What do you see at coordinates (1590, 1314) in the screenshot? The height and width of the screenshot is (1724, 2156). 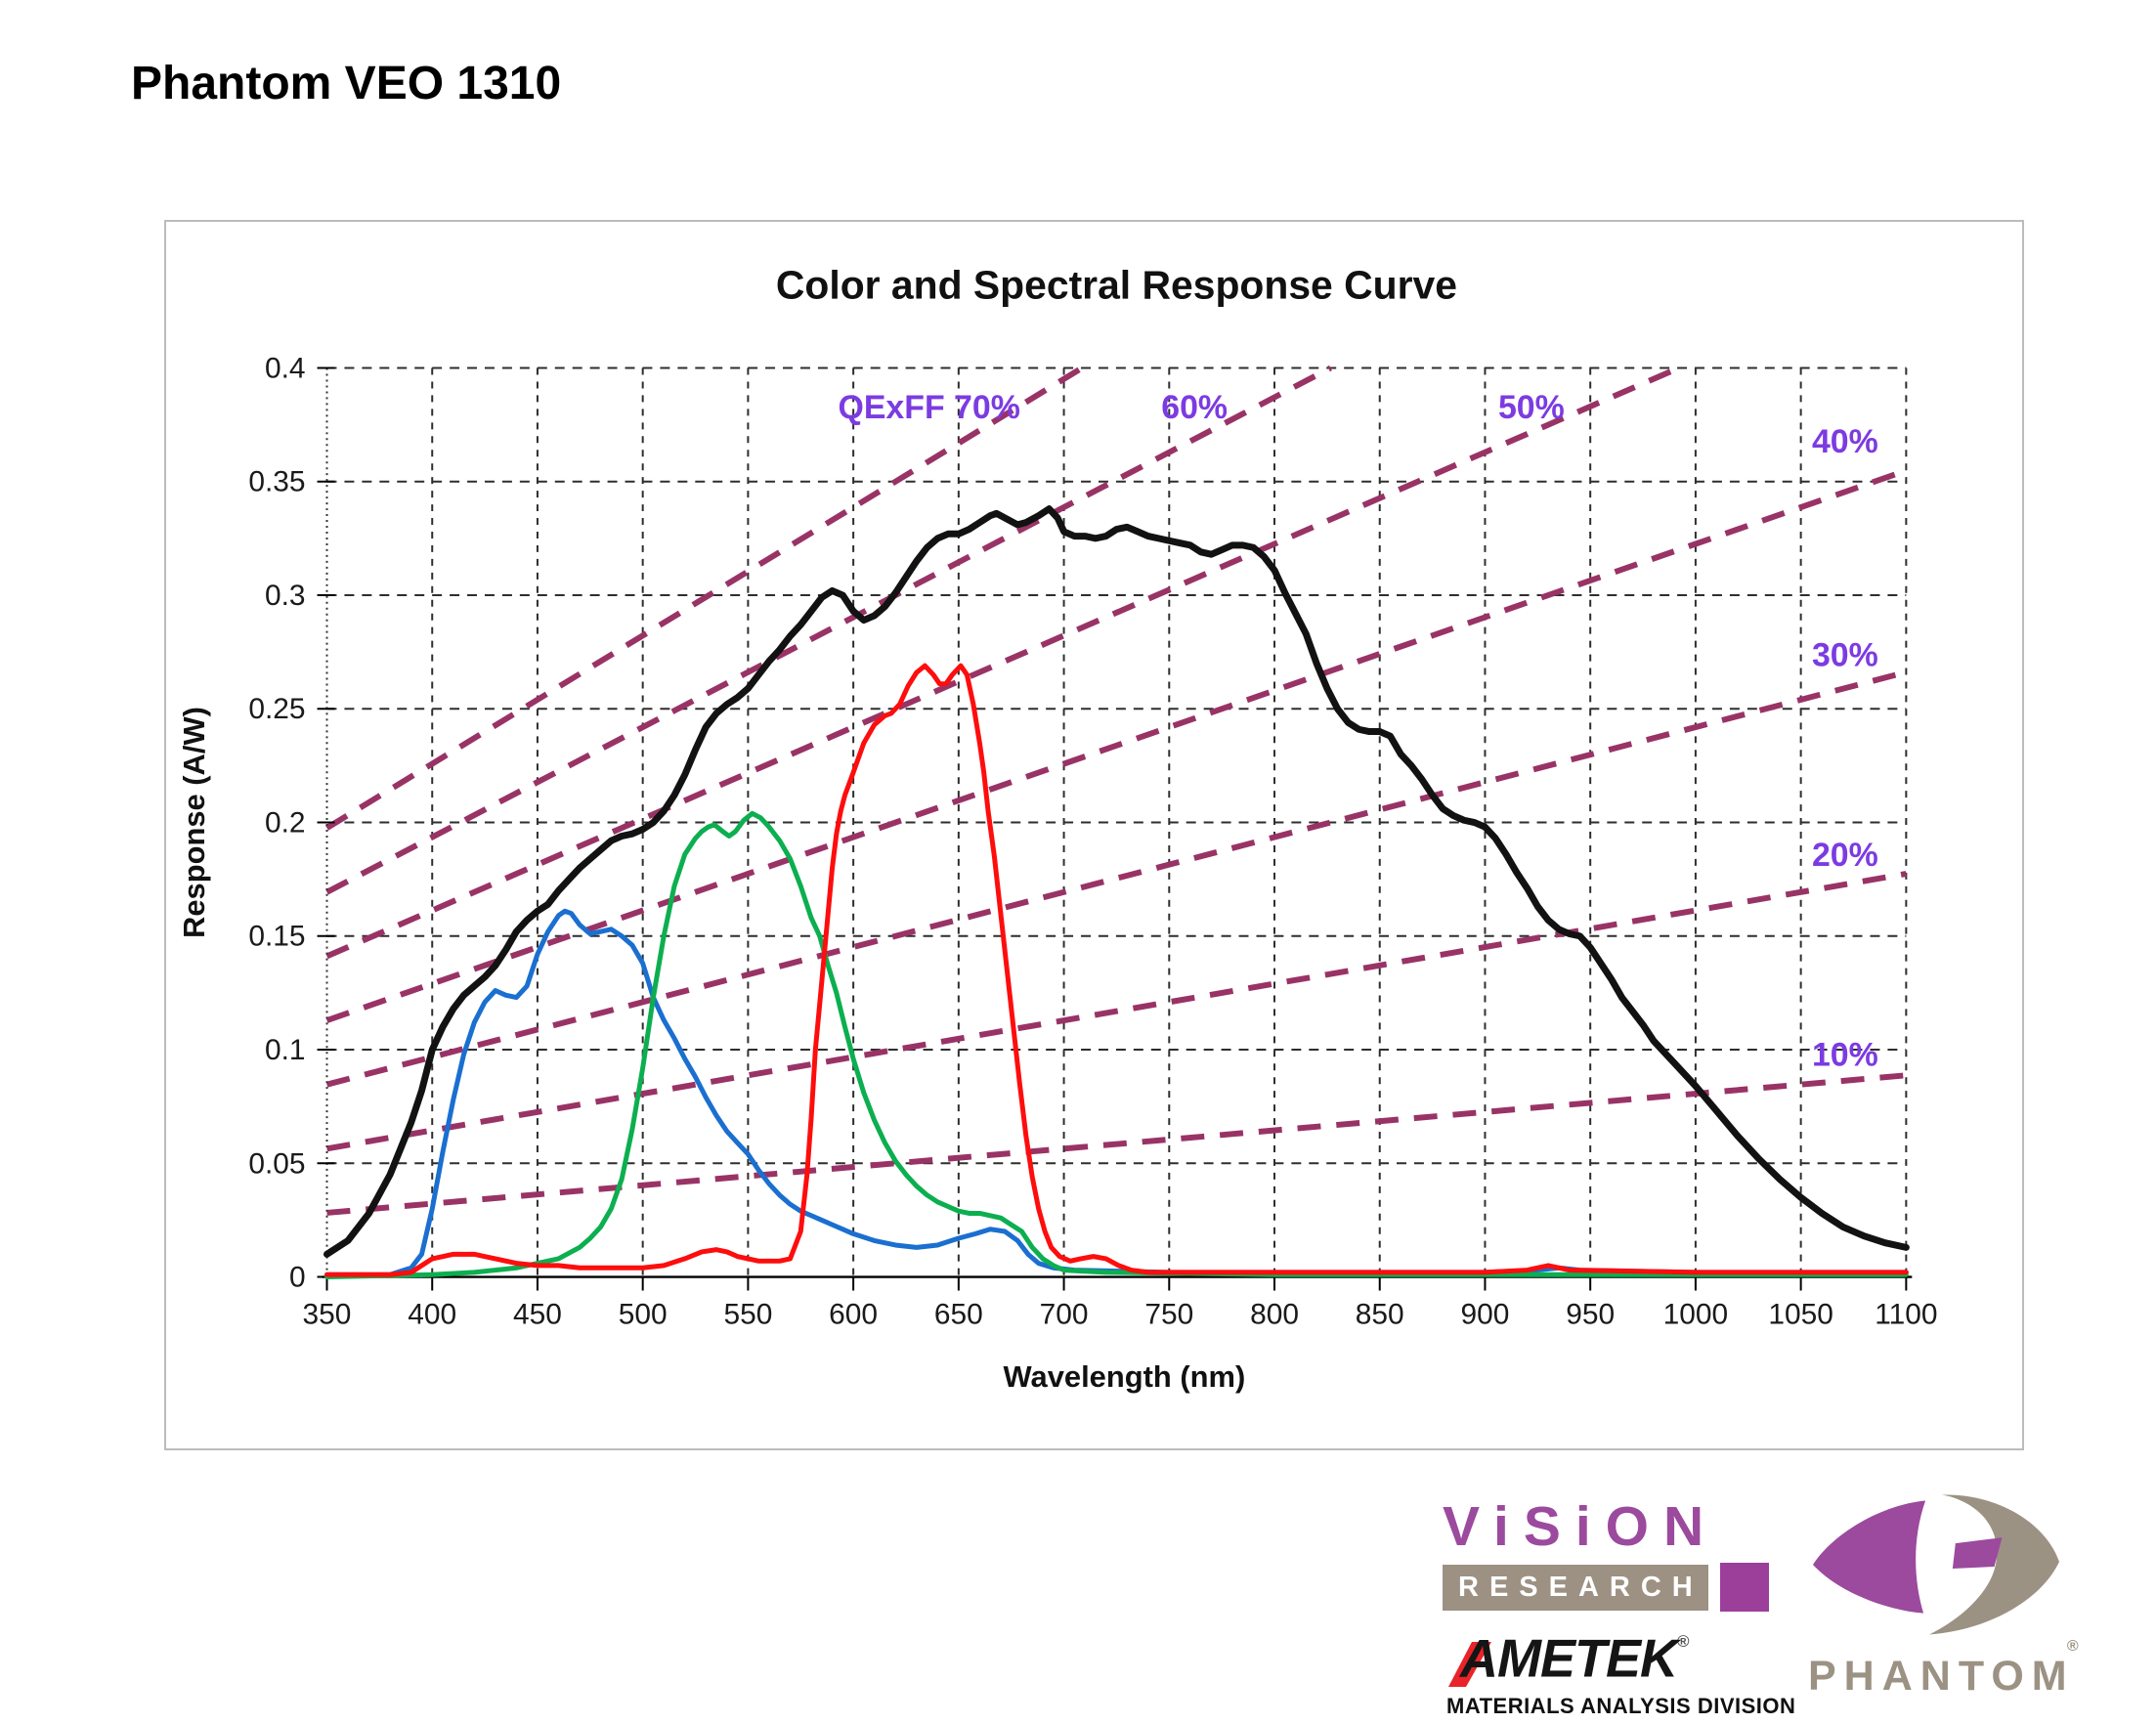 I see `x-tick-label: 950` at bounding box center [1590, 1314].